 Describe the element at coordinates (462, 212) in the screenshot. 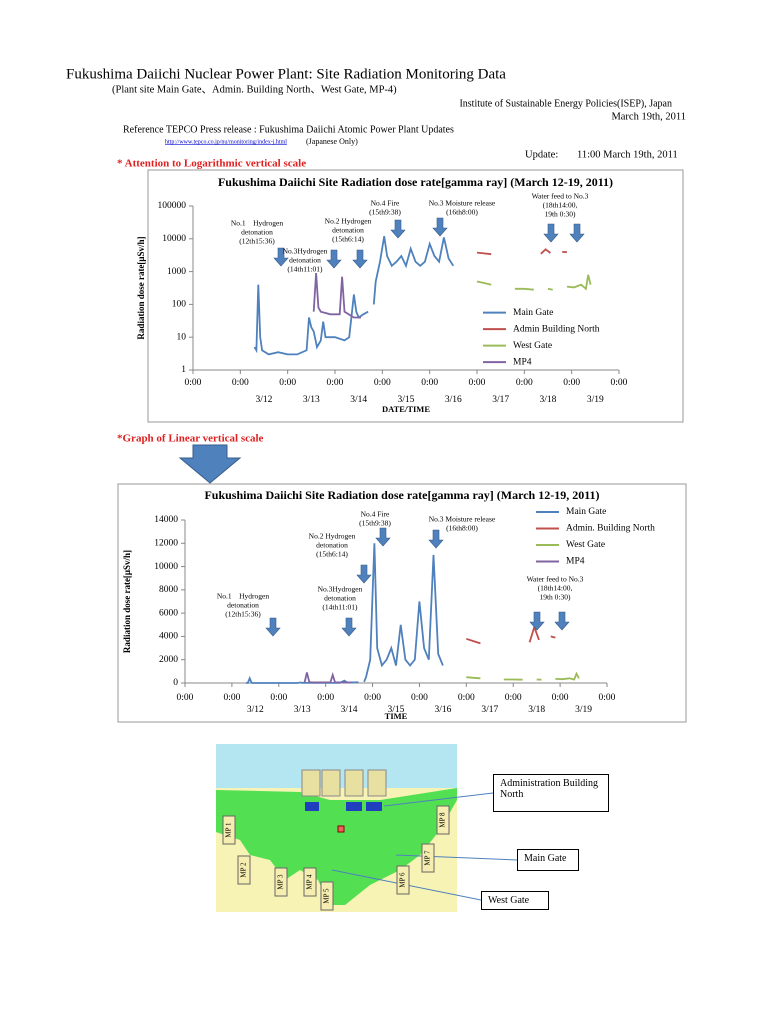

I see `annotation: (16th8:00)` at that location.